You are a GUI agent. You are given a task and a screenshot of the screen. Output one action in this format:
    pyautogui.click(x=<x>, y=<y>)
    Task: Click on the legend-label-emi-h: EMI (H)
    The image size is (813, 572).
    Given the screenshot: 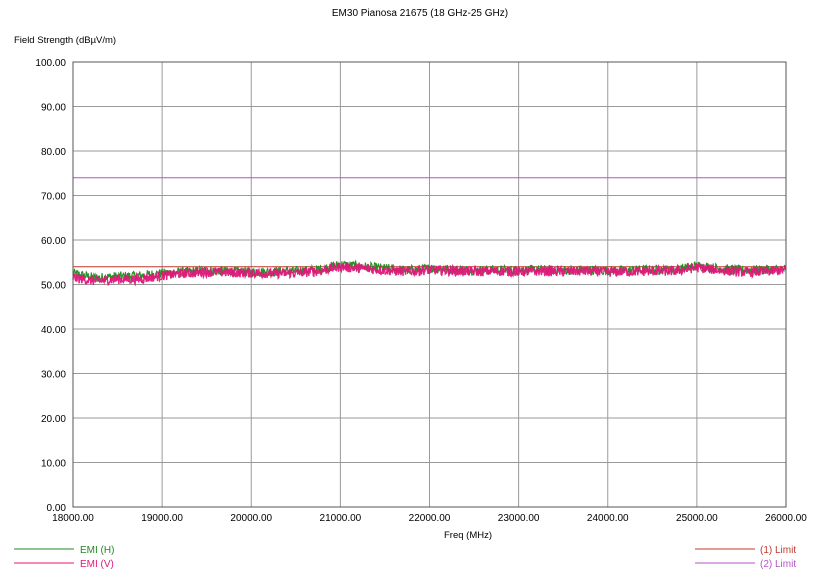 What is the action you would take?
    pyautogui.click(x=97, y=550)
    